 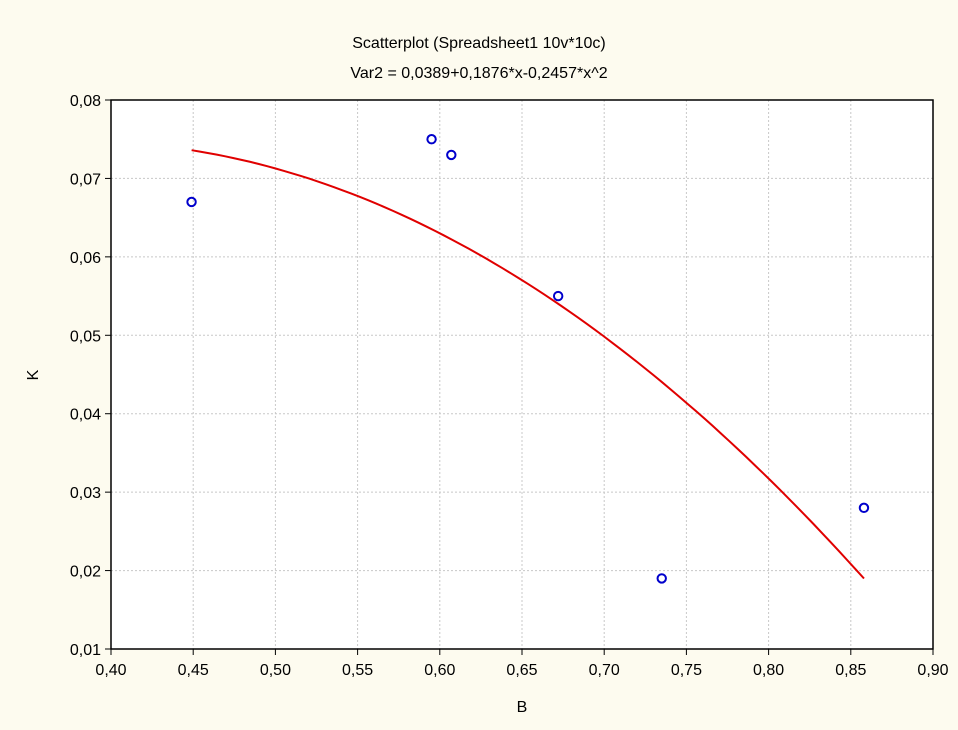 What do you see at coordinates (522, 707) in the screenshot?
I see `x-axis-label: B` at bounding box center [522, 707].